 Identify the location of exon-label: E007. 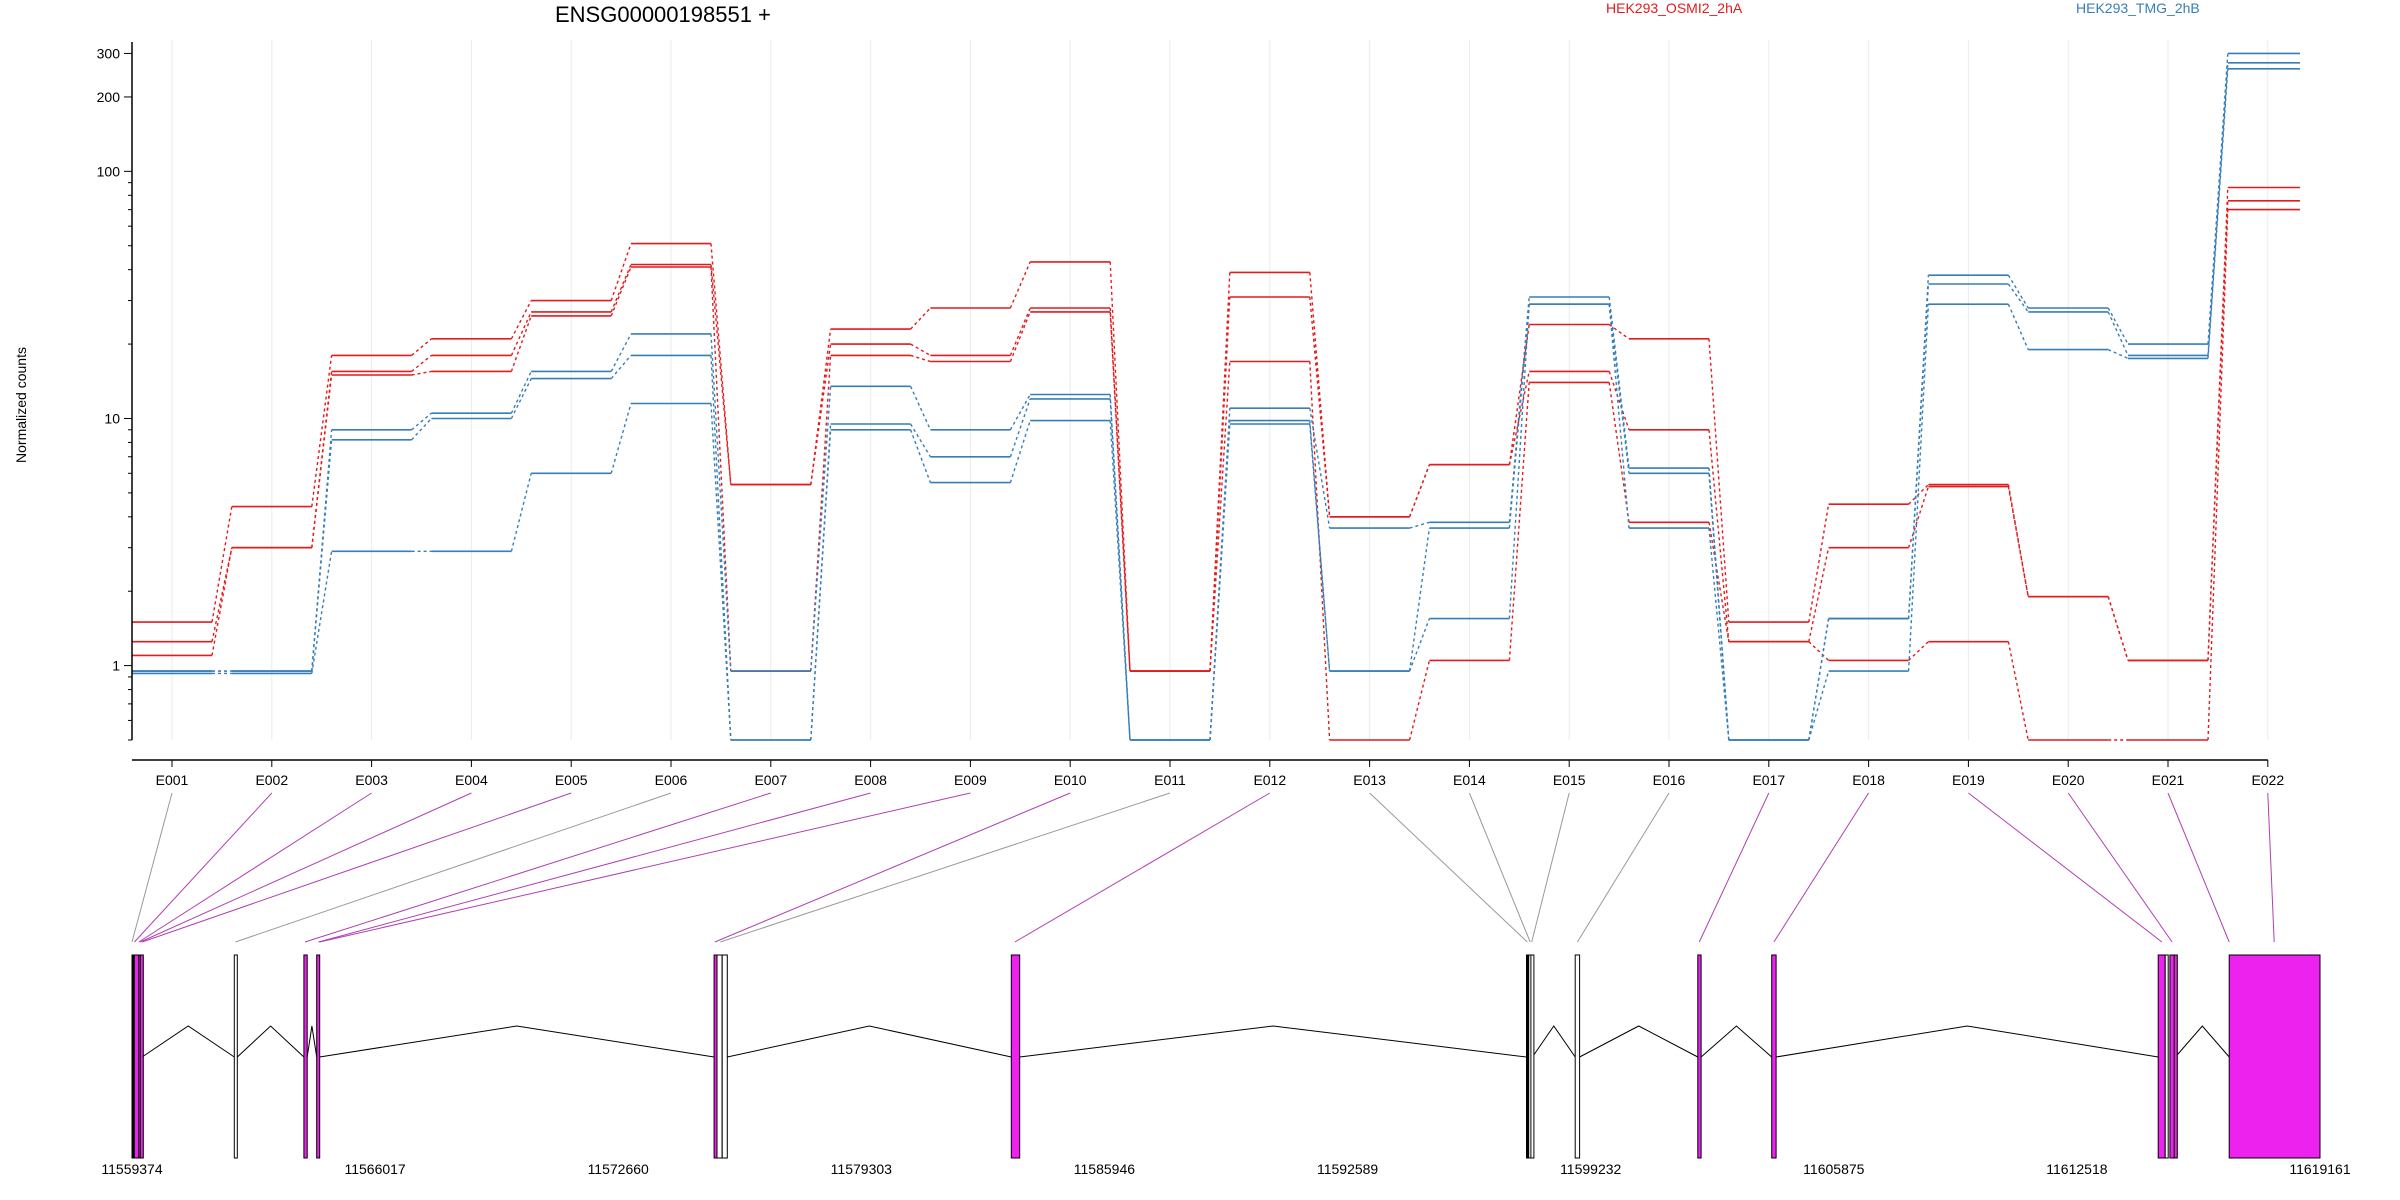
(770, 780).